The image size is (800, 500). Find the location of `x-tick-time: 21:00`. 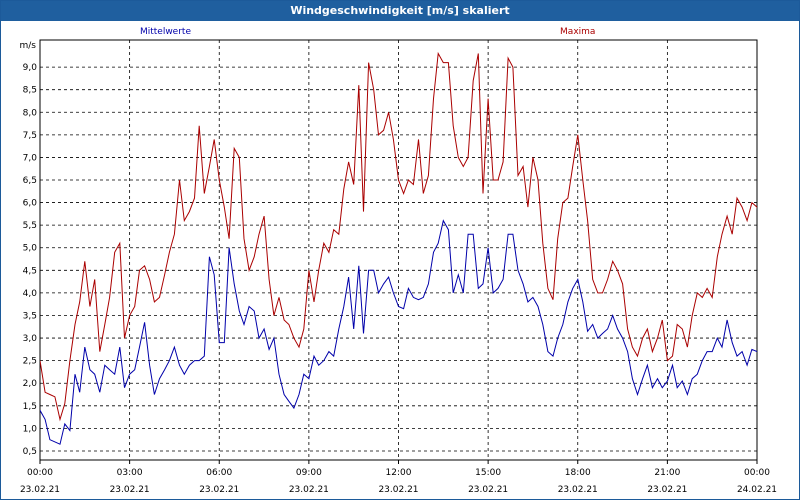

x-tick-time: 21:00 is located at coordinates (667, 473).